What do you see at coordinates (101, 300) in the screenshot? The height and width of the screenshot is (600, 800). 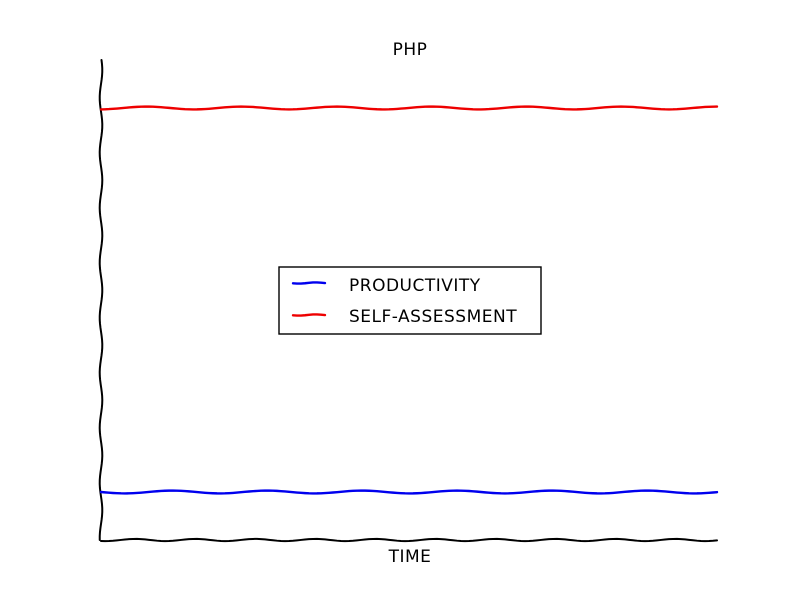 I see `y-axis` at bounding box center [101, 300].